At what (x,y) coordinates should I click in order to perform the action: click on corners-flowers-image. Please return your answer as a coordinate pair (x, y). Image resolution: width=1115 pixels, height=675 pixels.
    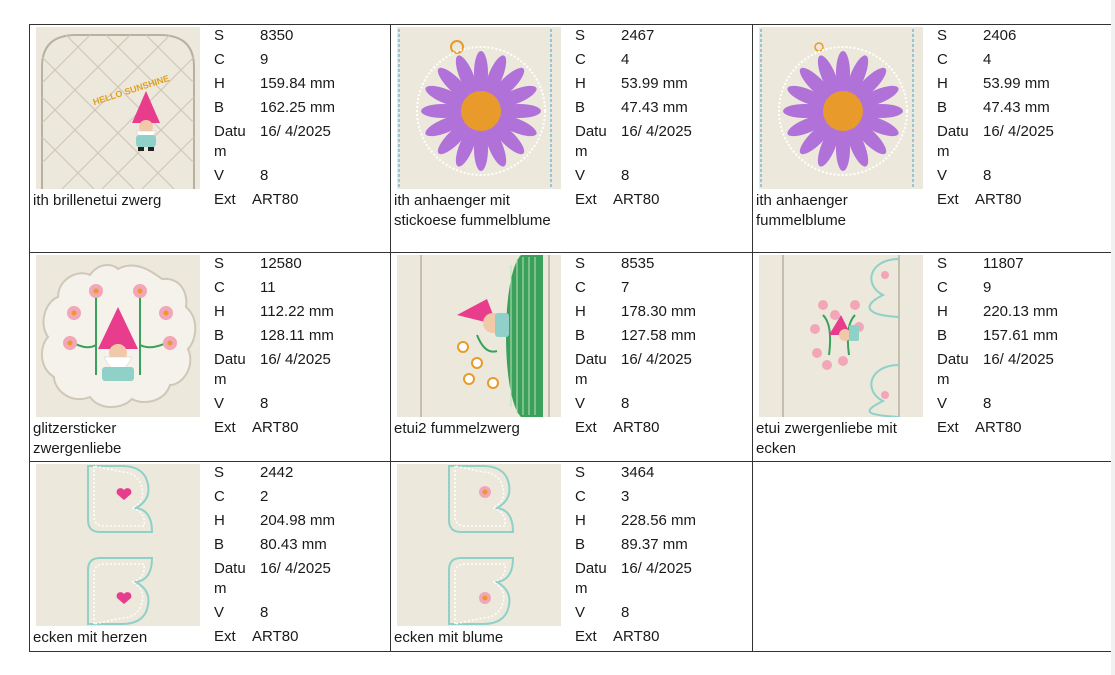
    Looking at the image, I should click on (479, 545).